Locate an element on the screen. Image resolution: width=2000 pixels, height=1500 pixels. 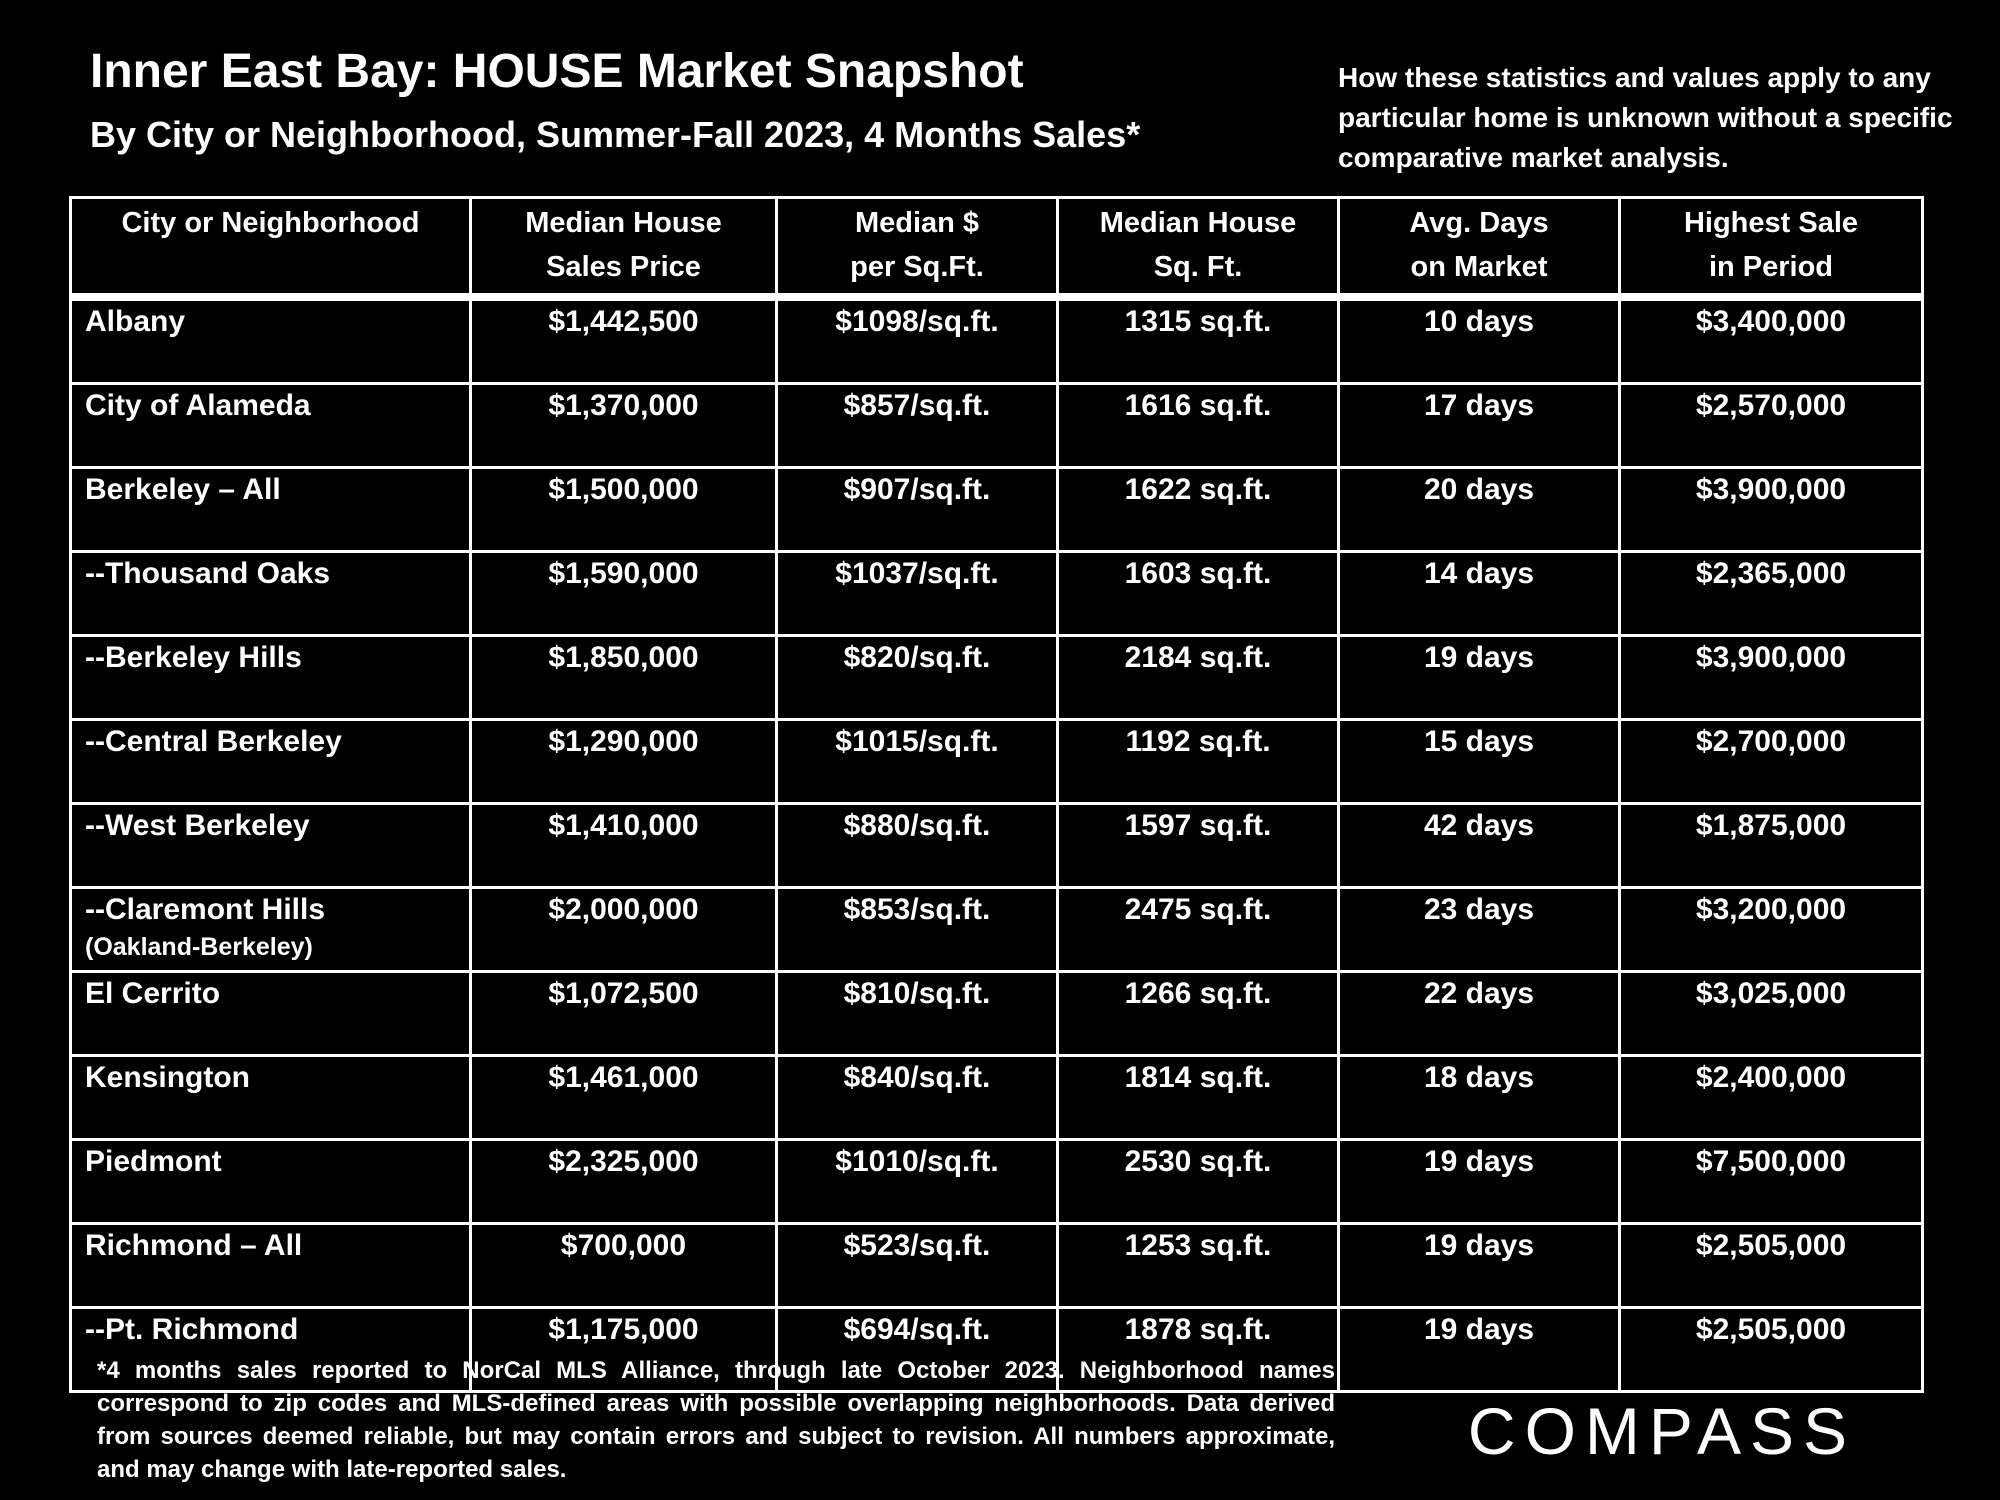
column-header: Highest Sale in Period is located at coordinates (1771, 248).